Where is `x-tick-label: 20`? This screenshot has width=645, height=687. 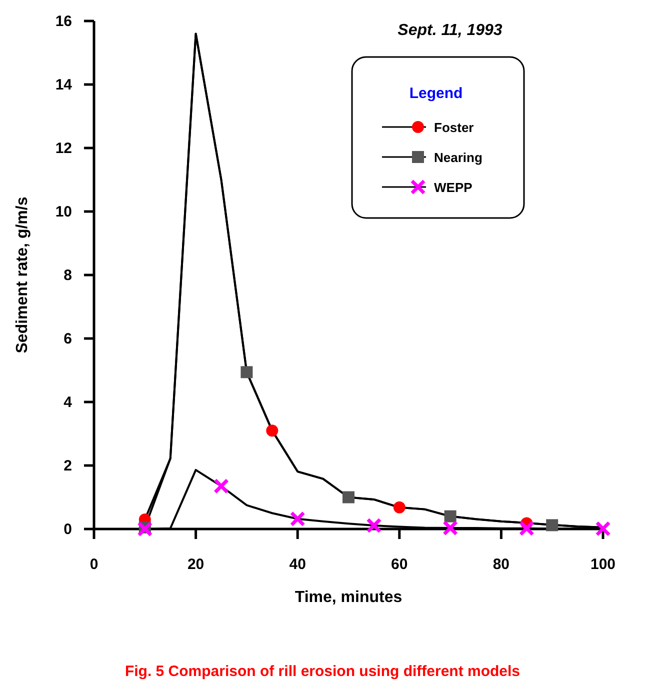 x-tick-label: 20 is located at coordinates (195, 564).